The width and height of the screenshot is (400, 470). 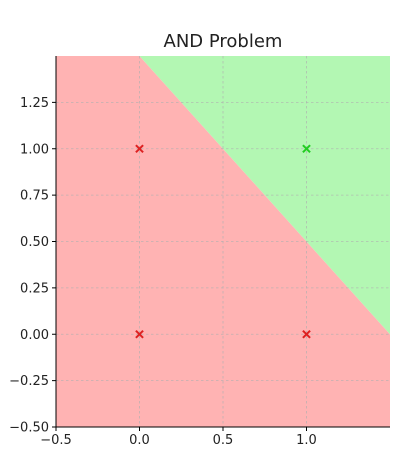 What do you see at coordinates (223, 41) in the screenshot?
I see `chart-title: AND Problem` at bounding box center [223, 41].